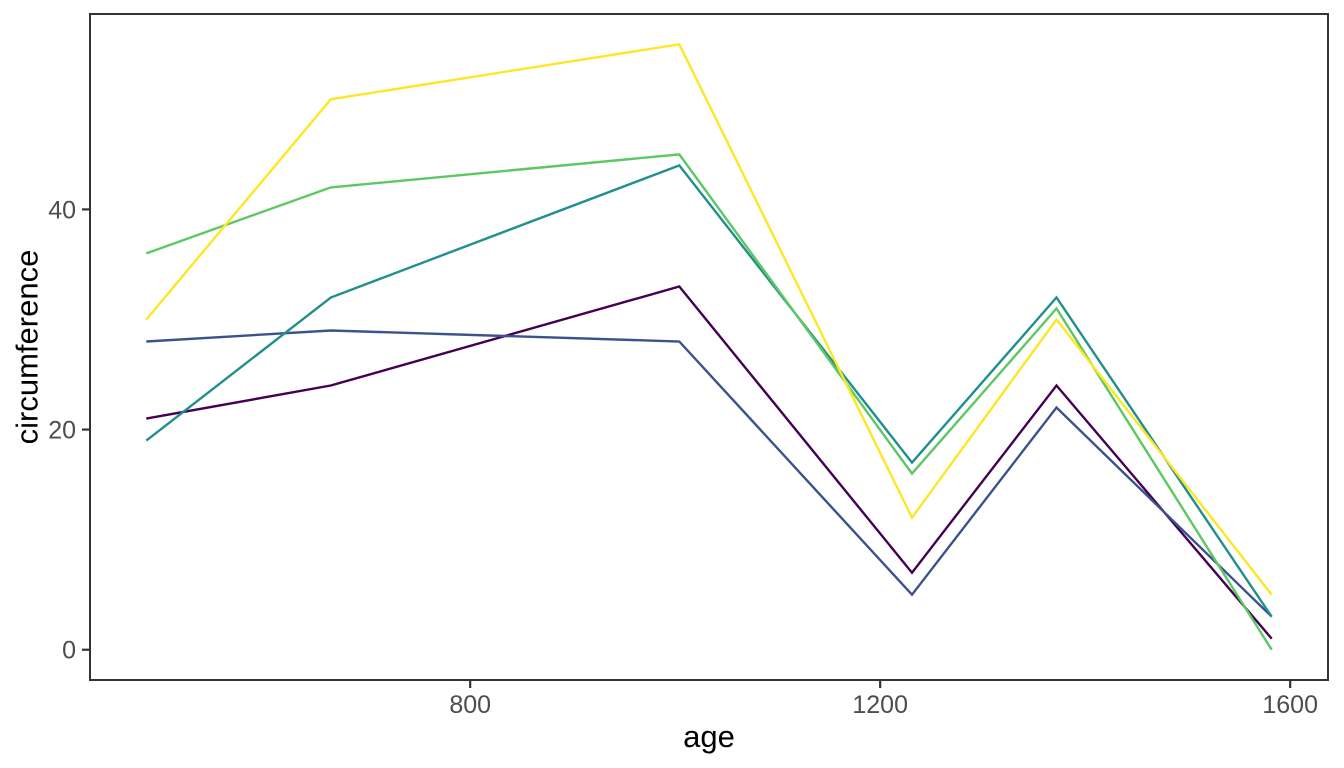  Describe the element at coordinates (27, 347) in the screenshot. I see `y-axis-title: circumference` at that location.